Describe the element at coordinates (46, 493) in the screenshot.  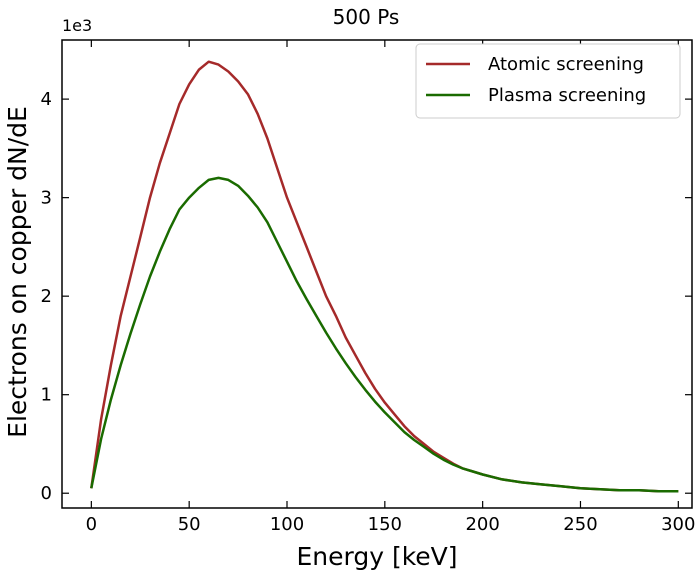
I see `y-tick-label: 0` at that location.